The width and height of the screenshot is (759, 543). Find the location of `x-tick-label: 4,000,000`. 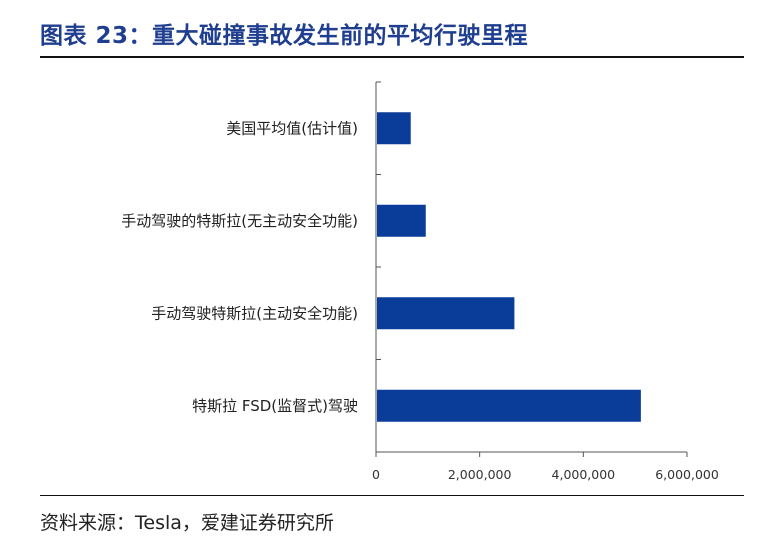

x-tick-label: 4,000,000 is located at coordinates (584, 474).